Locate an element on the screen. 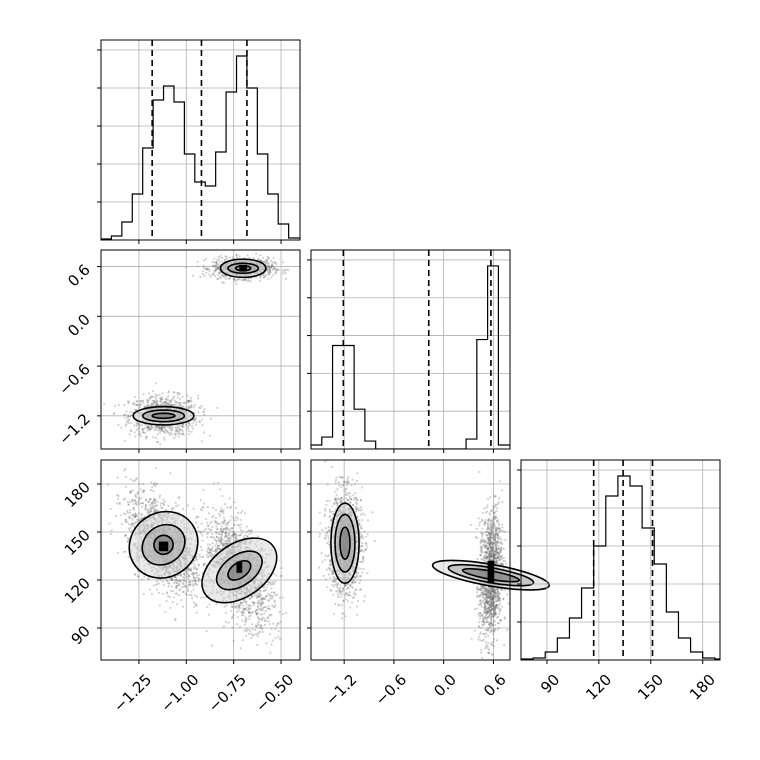 This screenshot has height=760, width=760. hist-p1-histogram-step is located at coordinates (410, 357).